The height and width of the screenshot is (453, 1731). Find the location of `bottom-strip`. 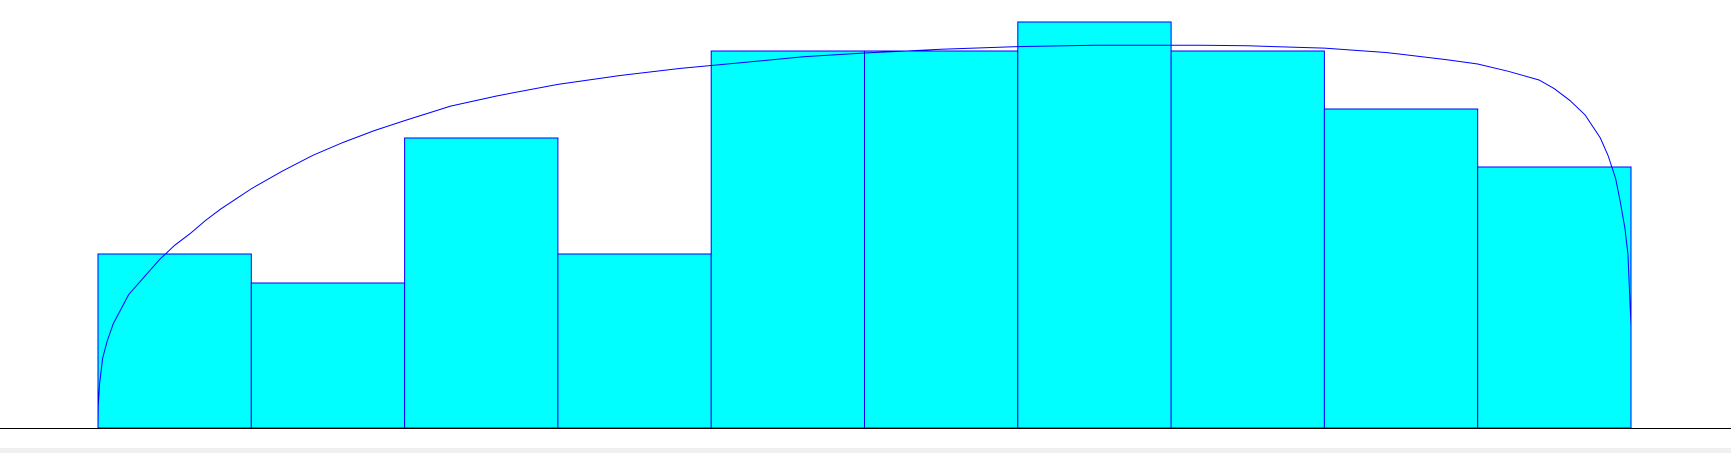

bottom-strip is located at coordinates (865, 450).